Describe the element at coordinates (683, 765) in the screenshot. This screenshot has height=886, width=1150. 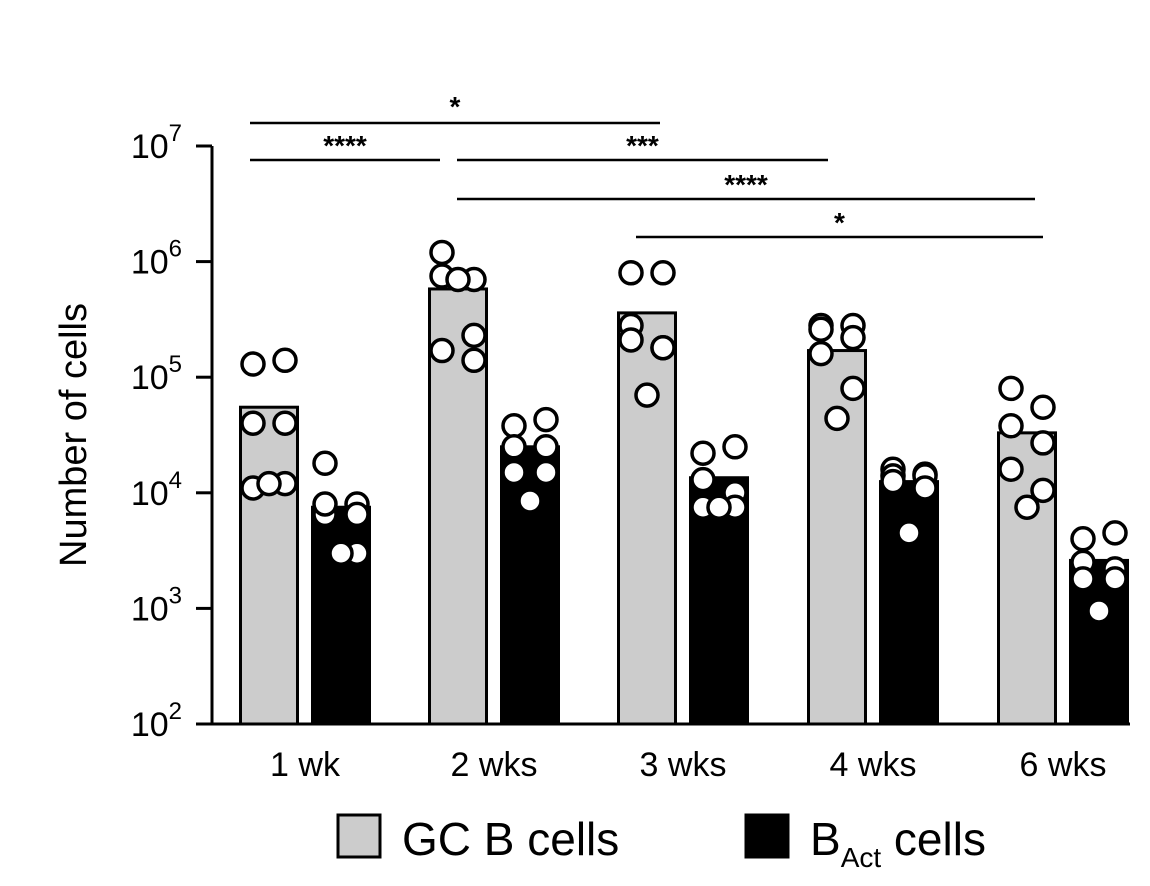
I see `x-tick-label: 3 wks` at that location.